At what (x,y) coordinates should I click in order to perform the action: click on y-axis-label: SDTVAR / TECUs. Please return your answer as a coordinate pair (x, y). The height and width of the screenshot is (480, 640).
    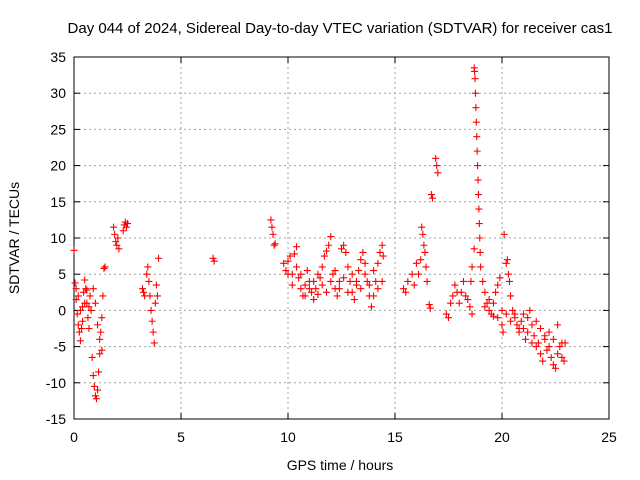
    Looking at the image, I should click on (14, 238).